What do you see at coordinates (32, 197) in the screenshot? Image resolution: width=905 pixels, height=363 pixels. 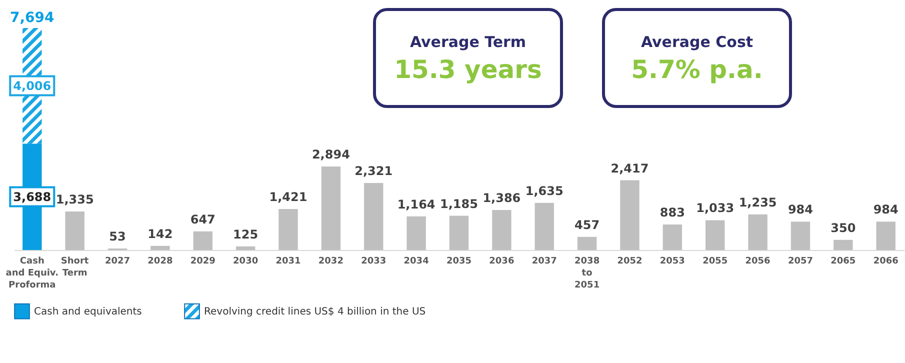 I see `data-label: 3,688` at bounding box center [32, 197].